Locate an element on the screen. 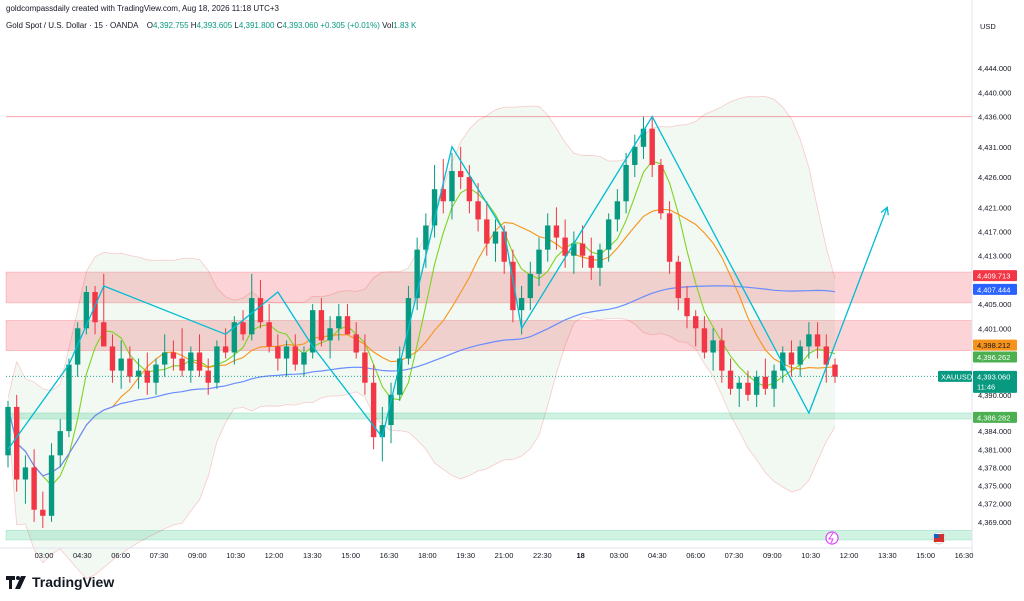 The image size is (1024, 601). tradingview-logo: TradingView is located at coordinates (60, 582).